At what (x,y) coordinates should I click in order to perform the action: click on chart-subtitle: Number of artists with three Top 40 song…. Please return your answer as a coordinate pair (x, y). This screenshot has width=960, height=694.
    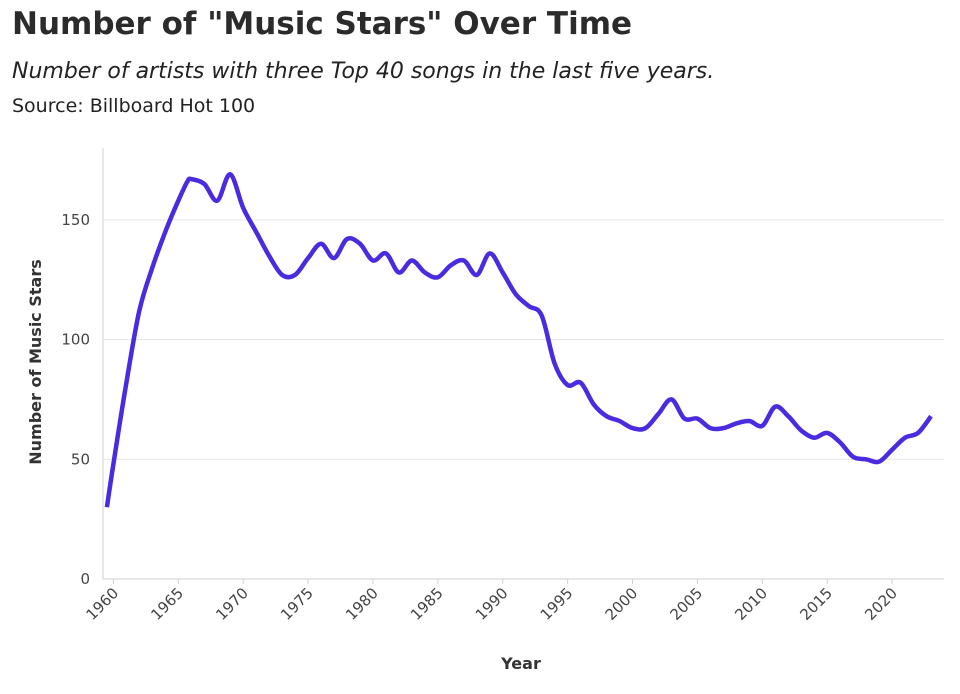
    Looking at the image, I should click on (363, 71).